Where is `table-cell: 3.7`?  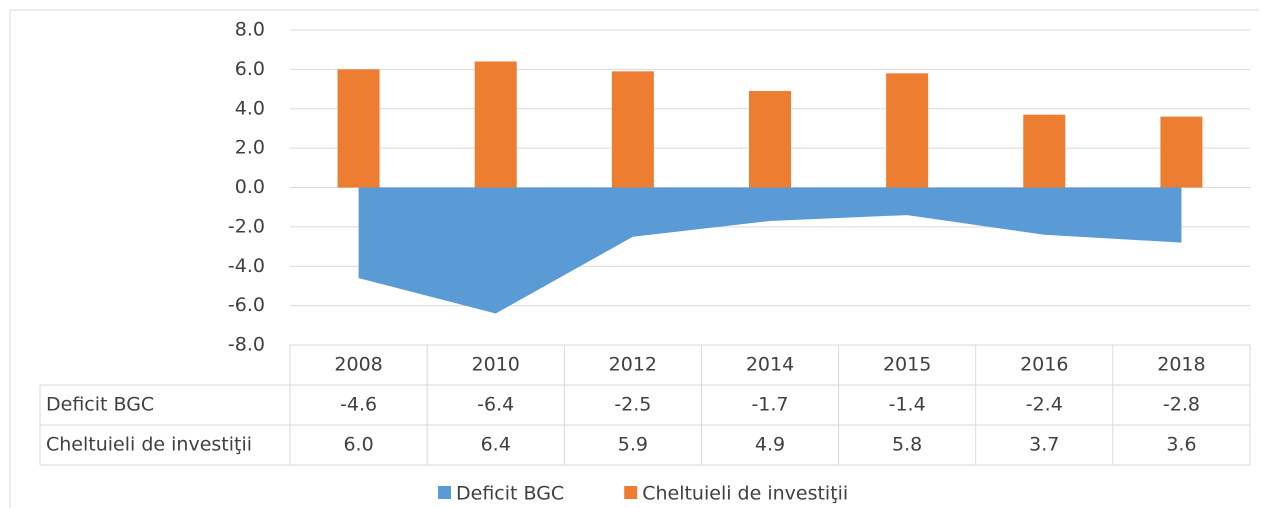 table-cell: 3.7 is located at coordinates (1044, 445).